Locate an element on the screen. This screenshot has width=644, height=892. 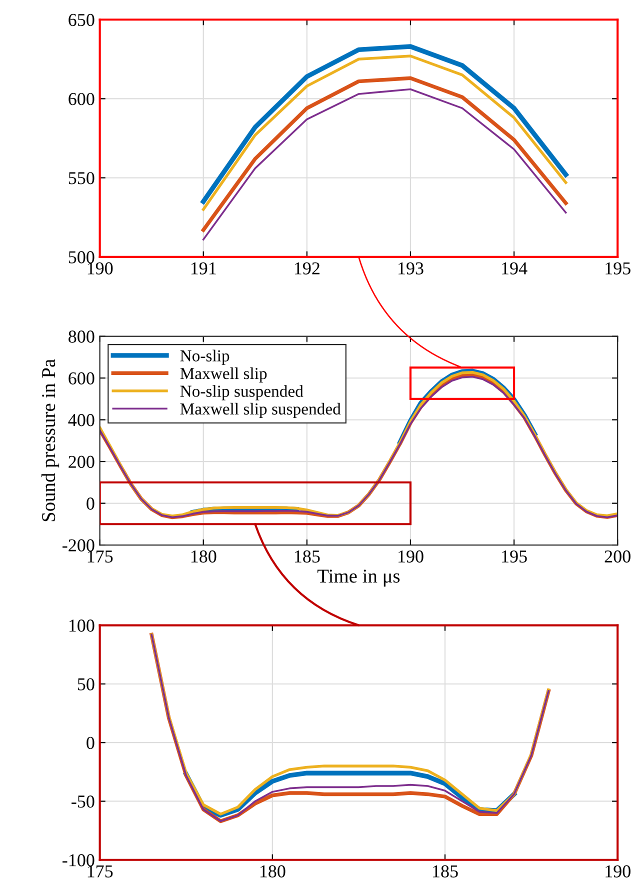
legend-label: No-slip suspended is located at coordinates (242, 392).